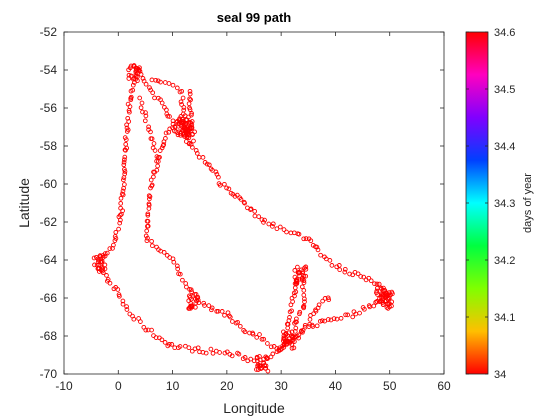  Describe the element at coordinates (49, 184) in the screenshot. I see `y-tick-label: -60` at that location.